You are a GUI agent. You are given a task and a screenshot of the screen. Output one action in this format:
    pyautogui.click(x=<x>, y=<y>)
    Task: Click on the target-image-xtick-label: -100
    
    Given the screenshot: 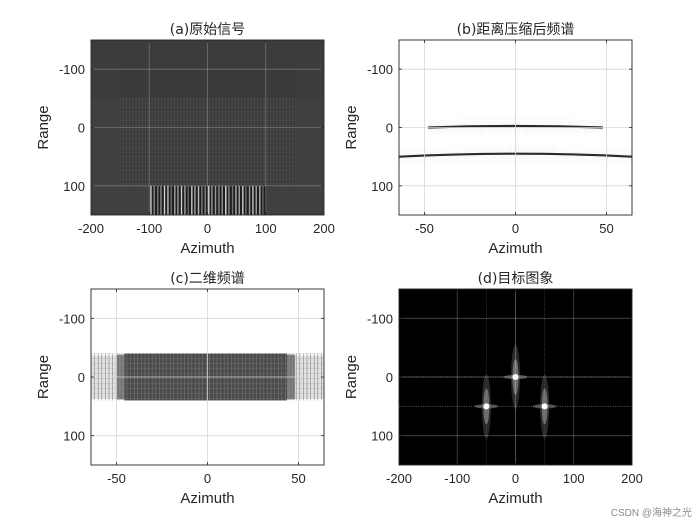 What is the action you would take?
    pyautogui.click(x=457, y=478)
    